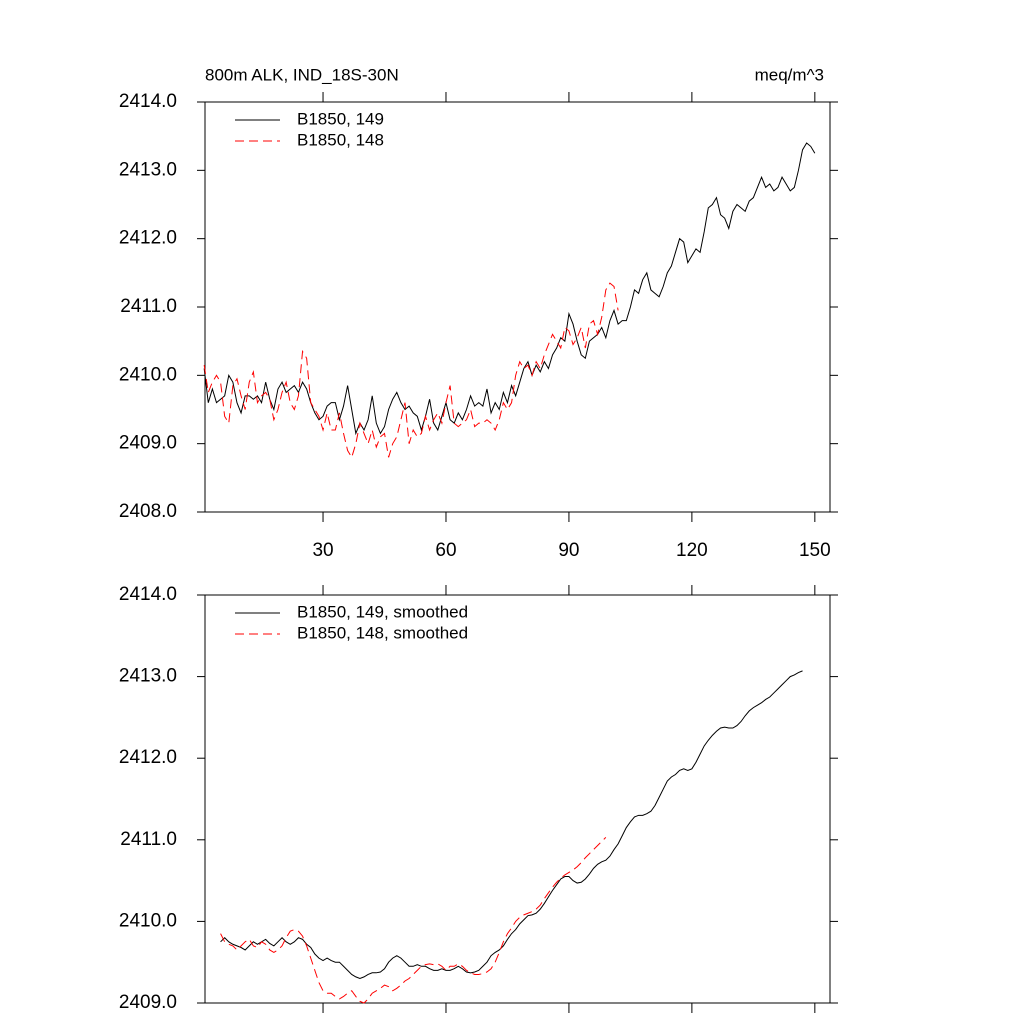 Image resolution: width=1024 pixels, height=1024 pixels. Describe the element at coordinates (340, 139) in the screenshot. I see `legend-label: B1850, 148` at that location.